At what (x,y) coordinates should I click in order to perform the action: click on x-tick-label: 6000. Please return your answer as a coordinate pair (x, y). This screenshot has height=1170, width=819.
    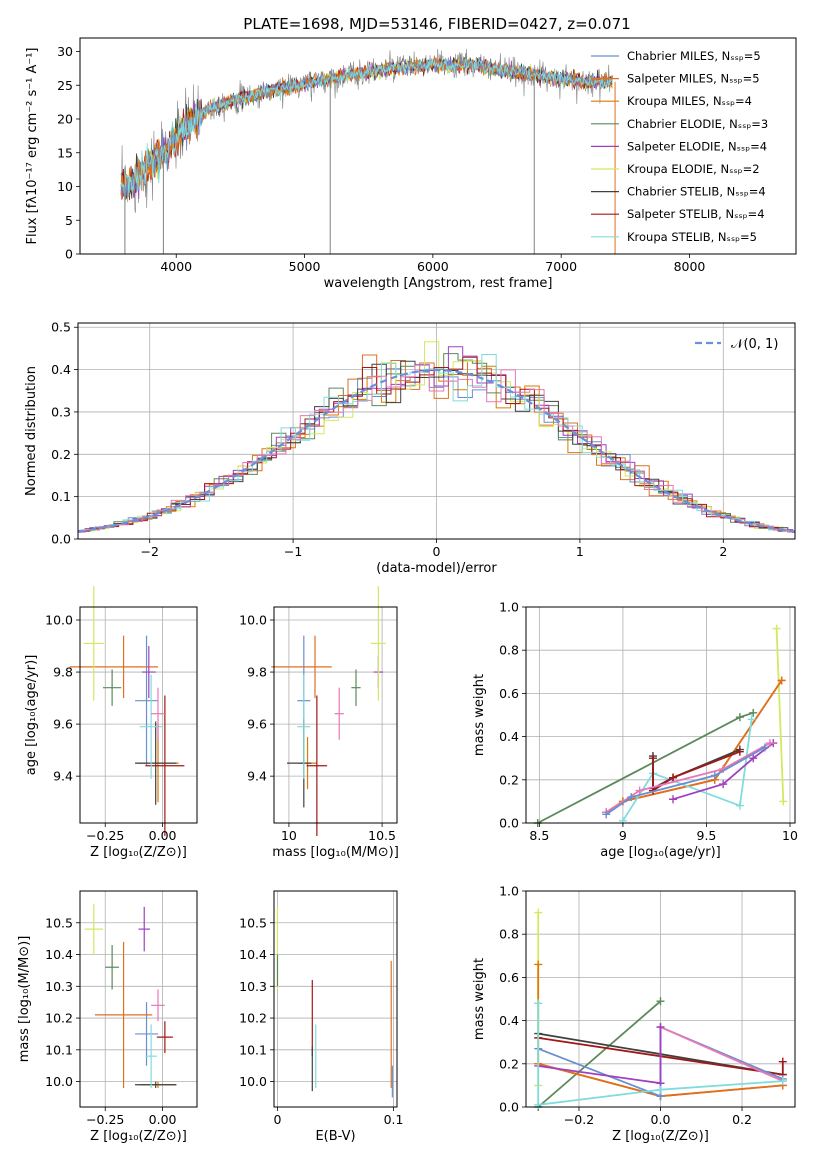
    Looking at the image, I should click on (433, 266).